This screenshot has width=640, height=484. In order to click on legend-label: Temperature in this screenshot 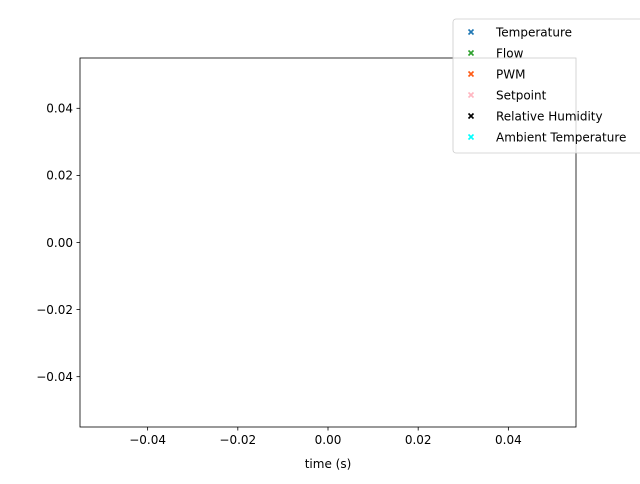, I will do `click(533, 33)`.